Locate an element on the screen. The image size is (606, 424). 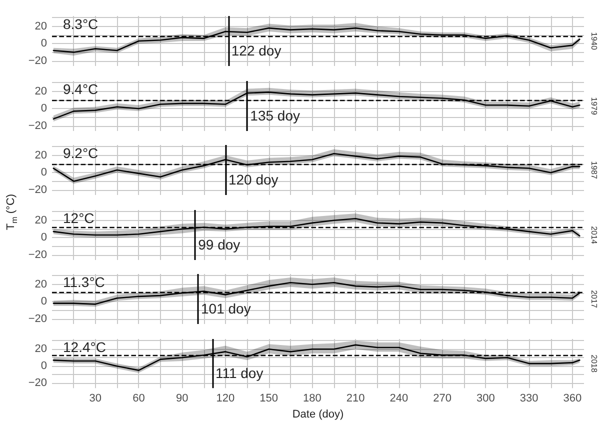
x-tick-label: 30 is located at coordinates (95, 398).